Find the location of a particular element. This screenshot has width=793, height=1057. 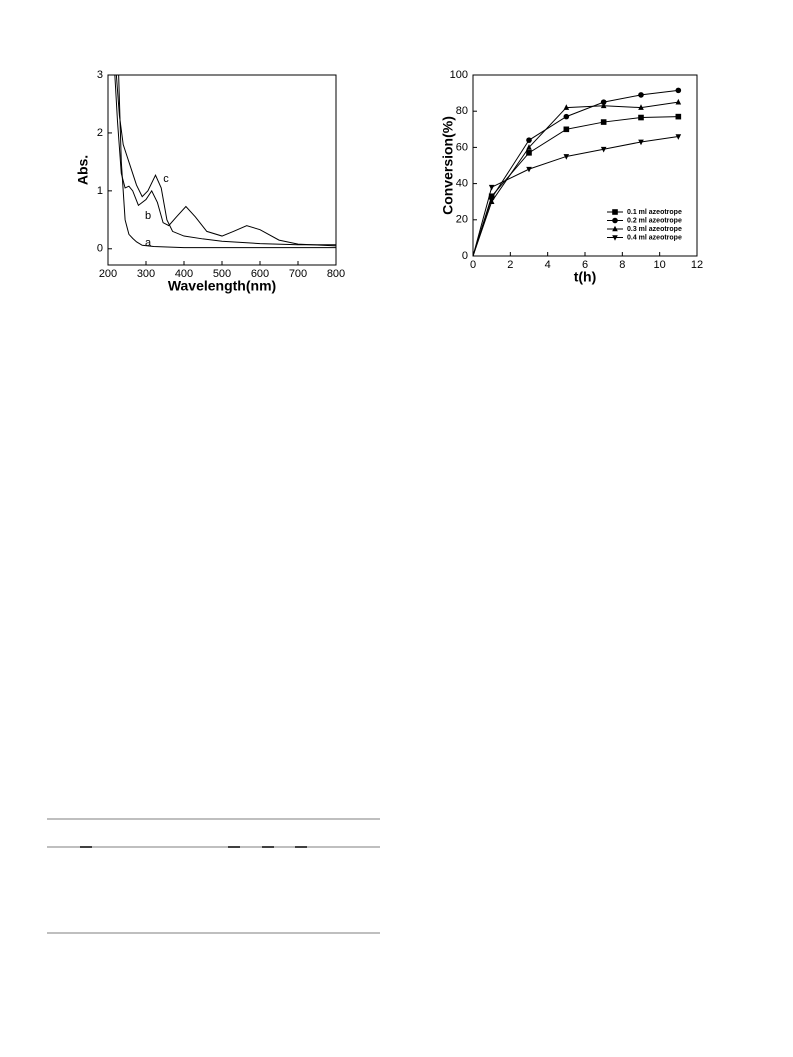

y-tick-label: 100 is located at coordinates (459, 75).